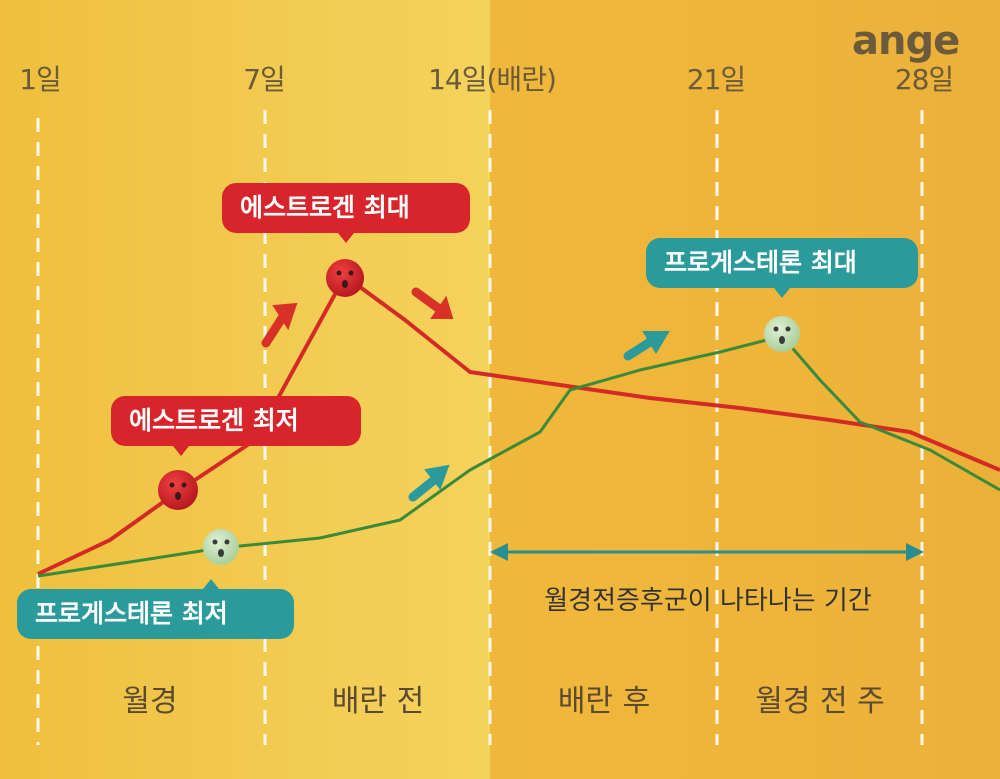  I want to click on phase-label-post-ovulation: 배란 후, so click(604, 701).